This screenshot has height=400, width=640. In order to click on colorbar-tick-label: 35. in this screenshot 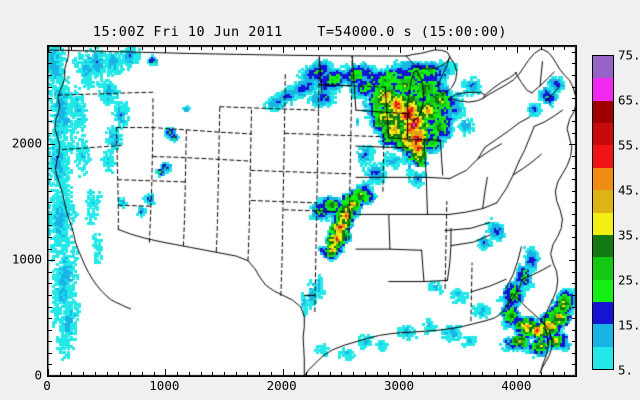, I will do `click(629, 235)`.